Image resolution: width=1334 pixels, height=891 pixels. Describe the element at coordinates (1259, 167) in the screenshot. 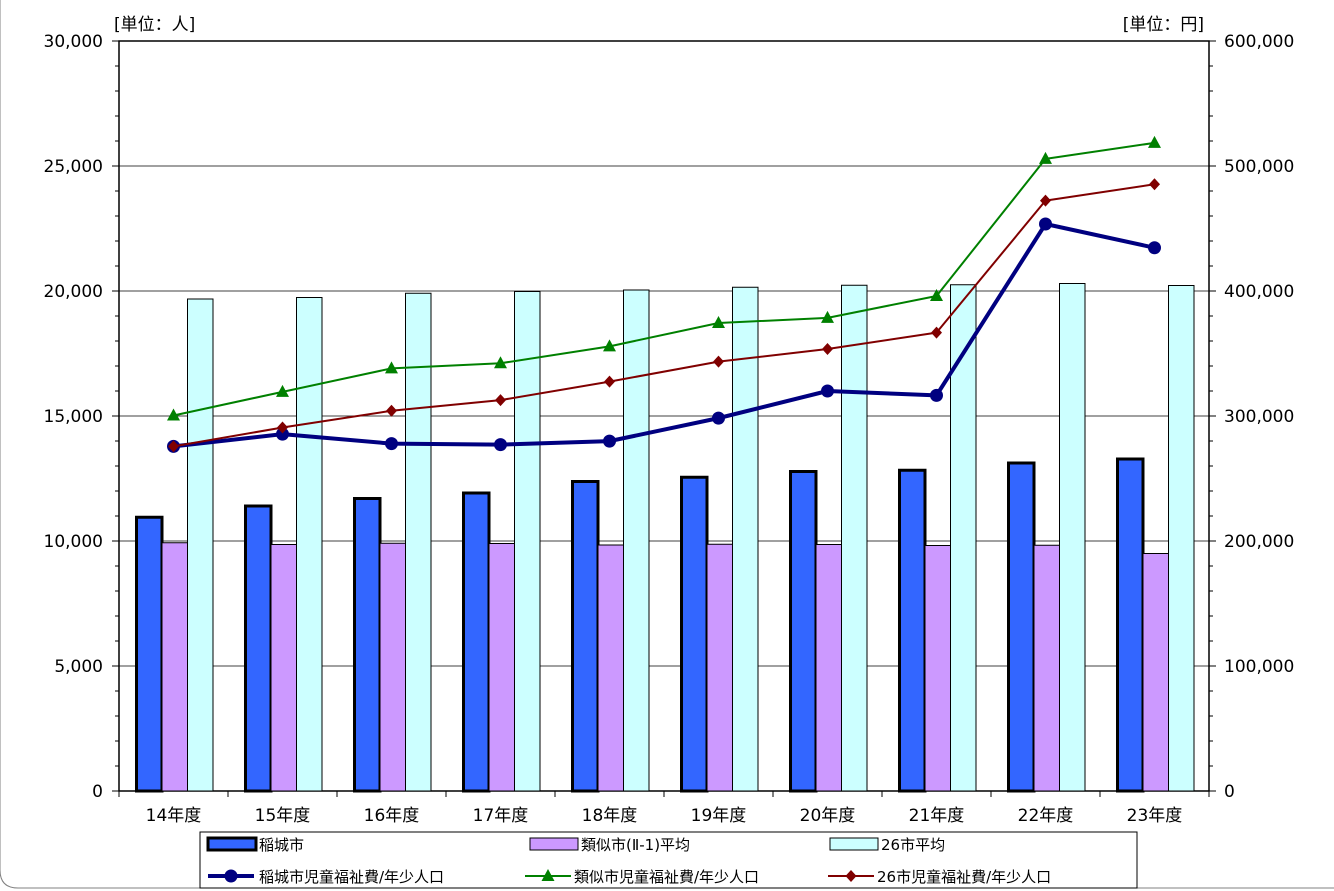

I see `y-right-tick-label: 500,000` at that location.